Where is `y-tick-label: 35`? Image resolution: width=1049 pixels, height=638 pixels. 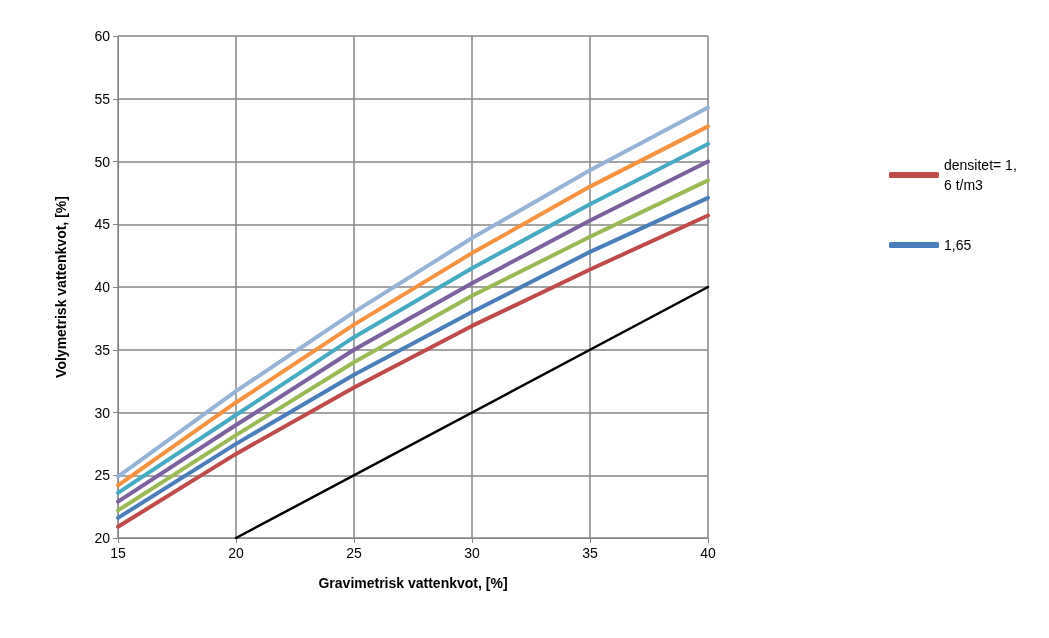 y-tick-label: 35 is located at coordinates (102, 349).